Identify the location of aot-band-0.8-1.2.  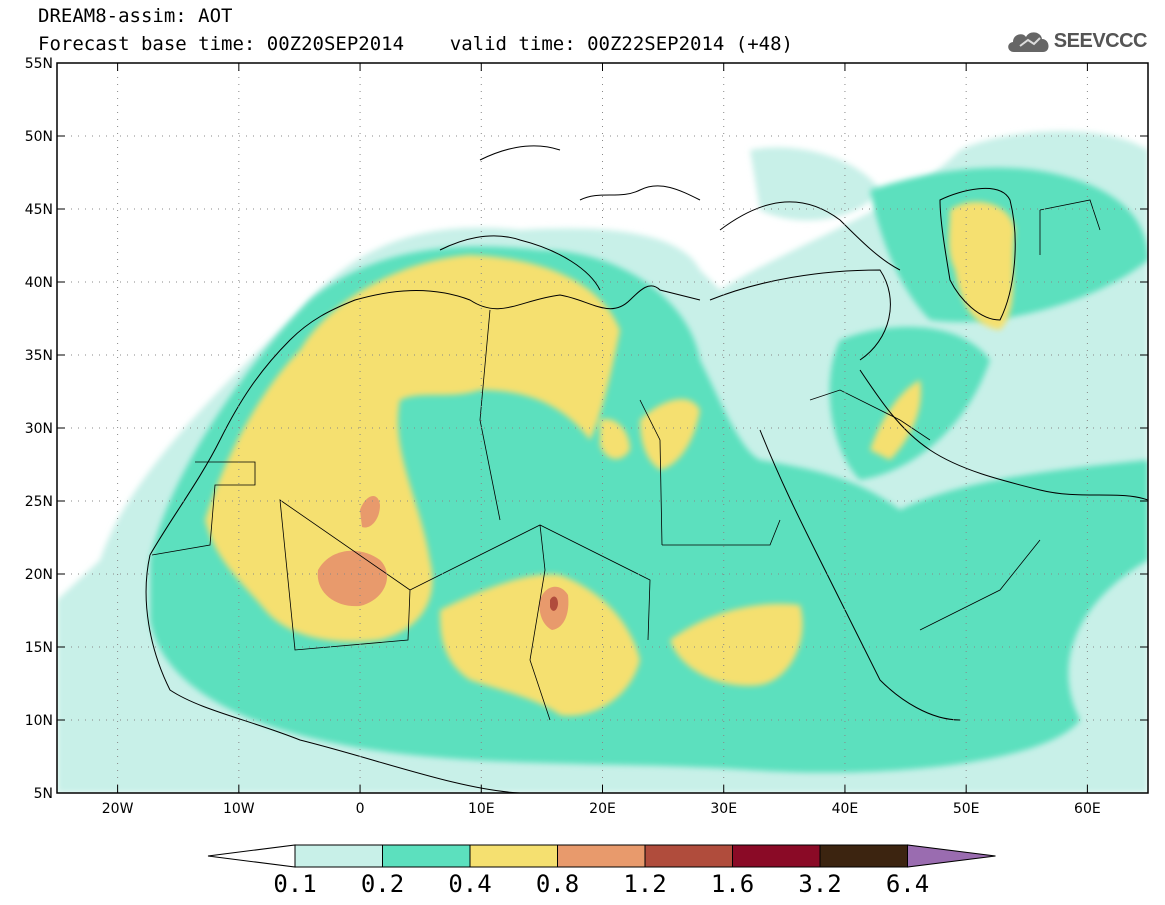
(443, 562).